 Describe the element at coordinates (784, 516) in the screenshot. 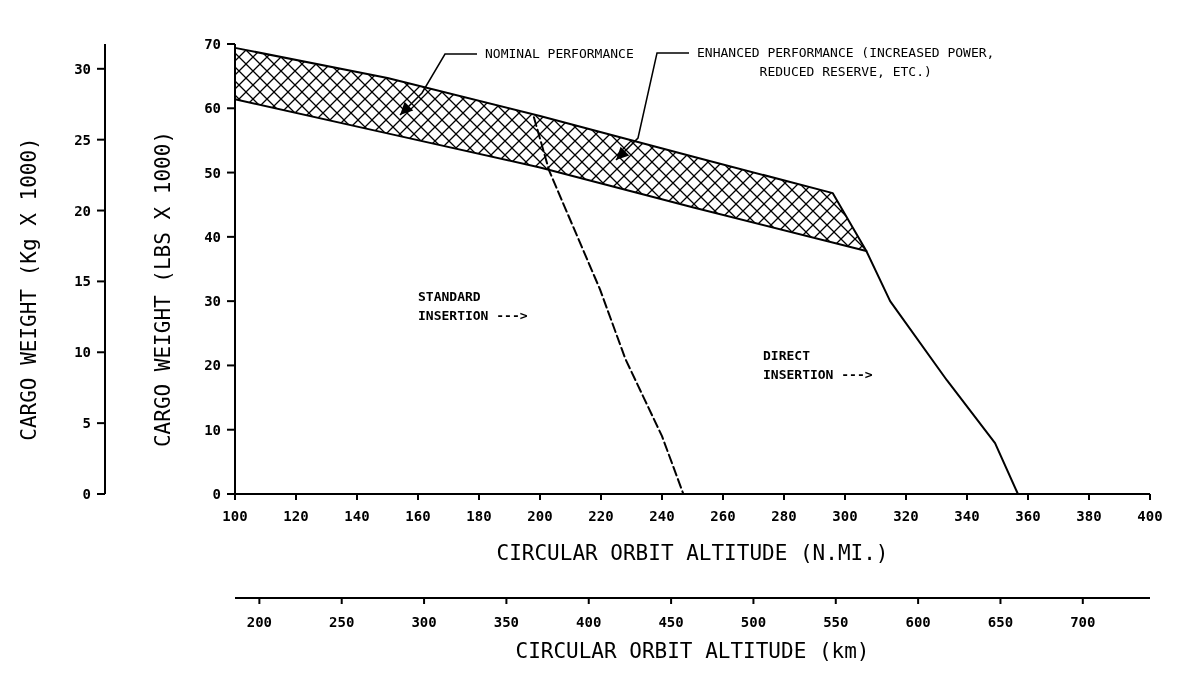

I see `x-tick-label: 280` at that location.